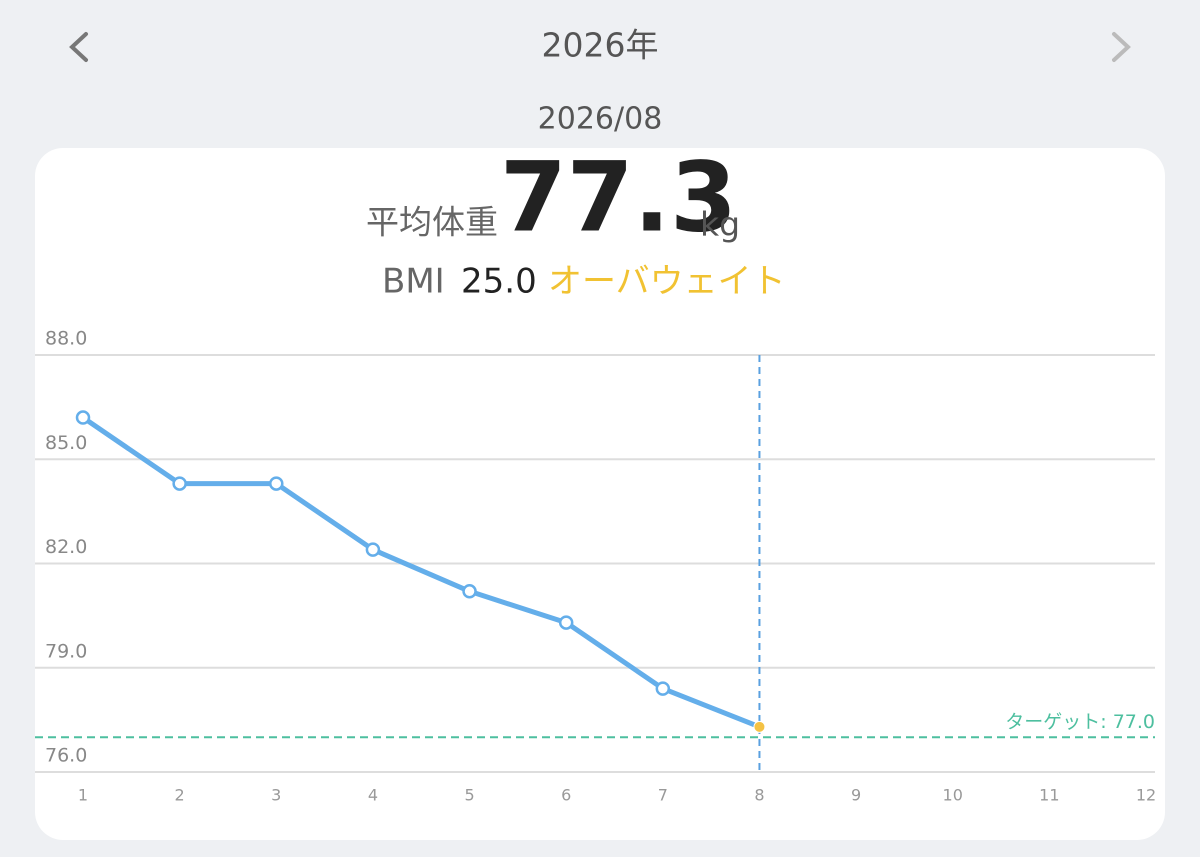  What do you see at coordinates (566, 795) in the screenshot?
I see `x-tick-label: 6` at bounding box center [566, 795].